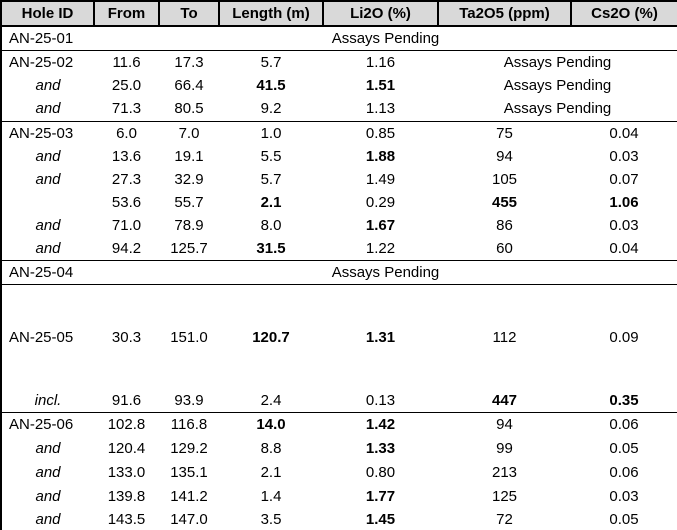  I want to click on cell: 141.2, so click(189, 496).